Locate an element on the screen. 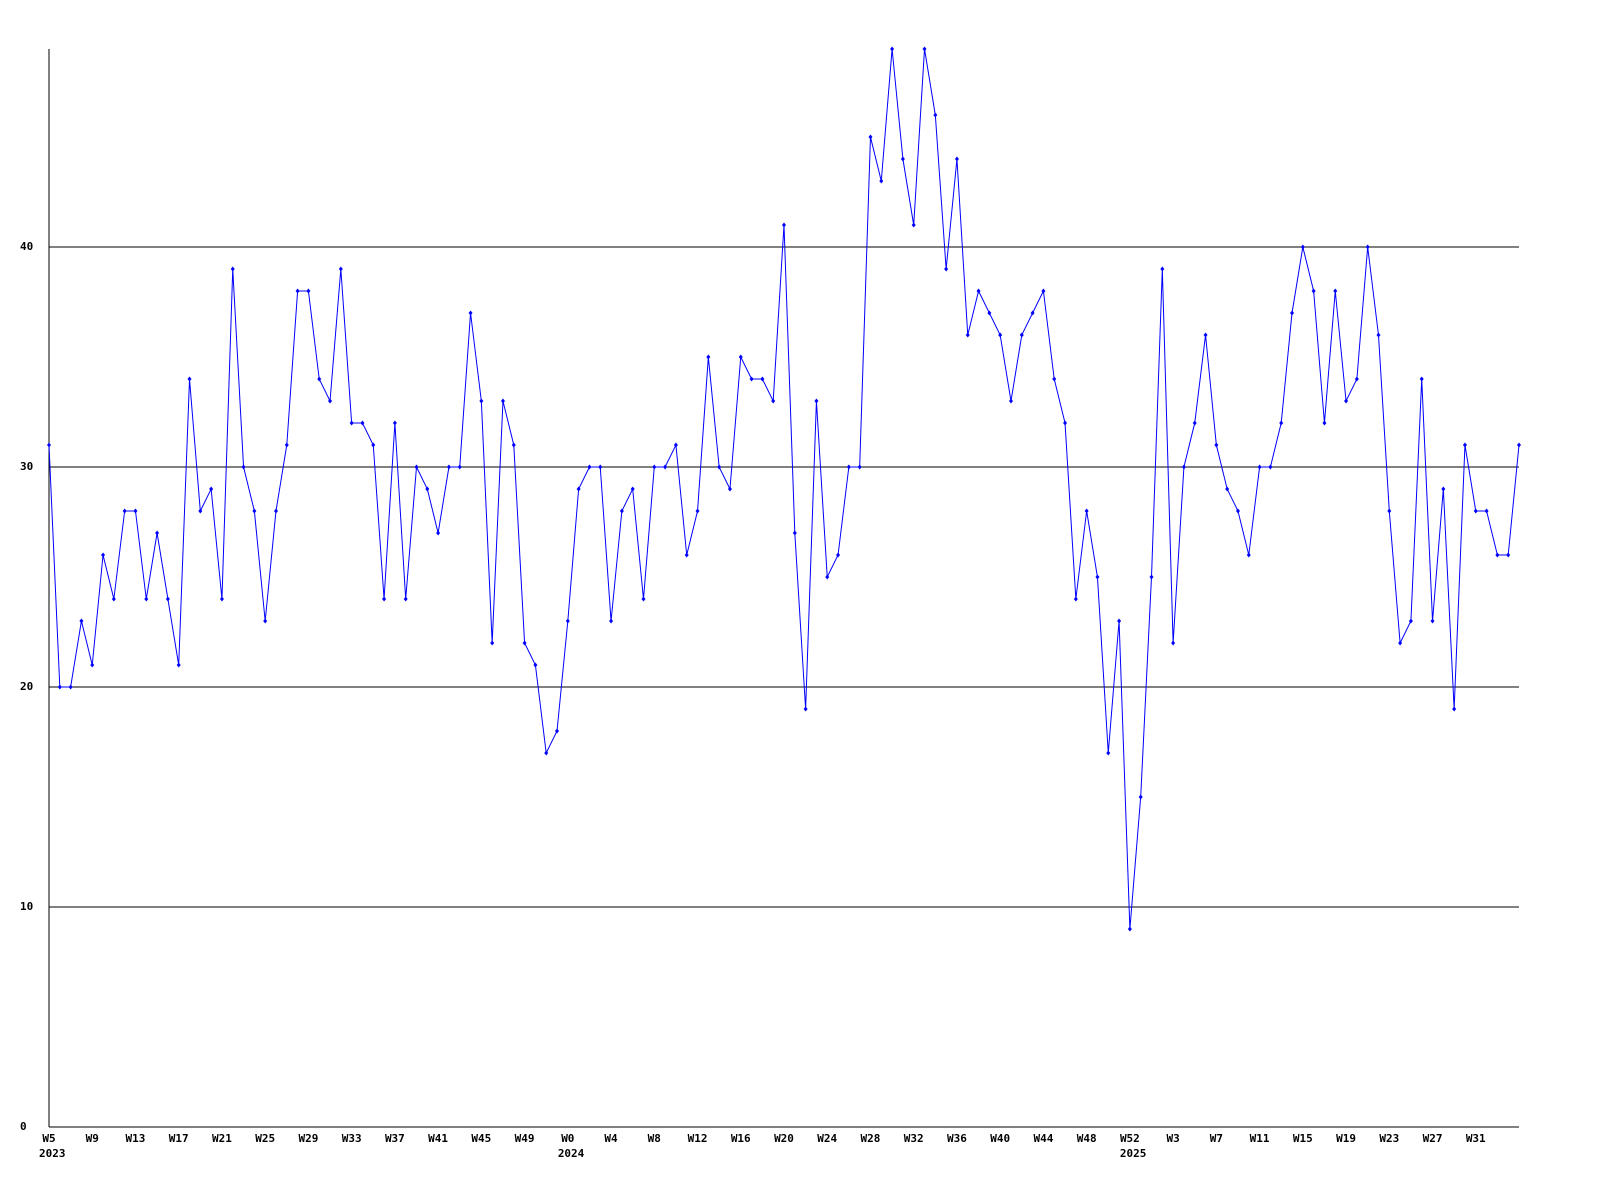 The image size is (1600, 1200). year-label: 2024 is located at coordinates (571, 1153).